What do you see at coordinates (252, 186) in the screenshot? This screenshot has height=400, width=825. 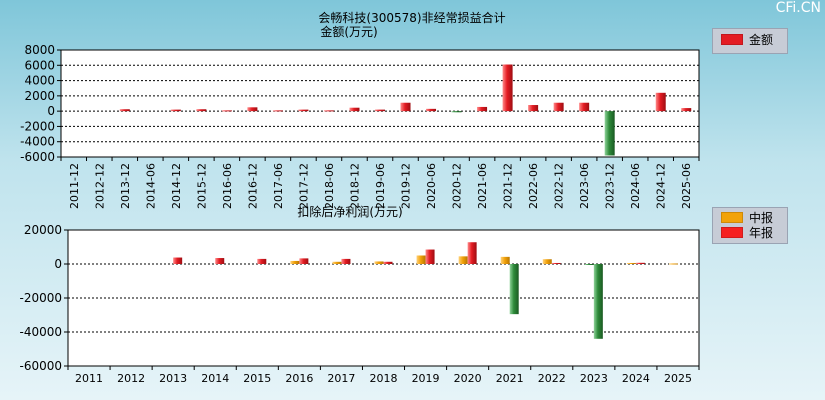 I see `x-tick-label: 2016-12` at bounding box center [252, 186].